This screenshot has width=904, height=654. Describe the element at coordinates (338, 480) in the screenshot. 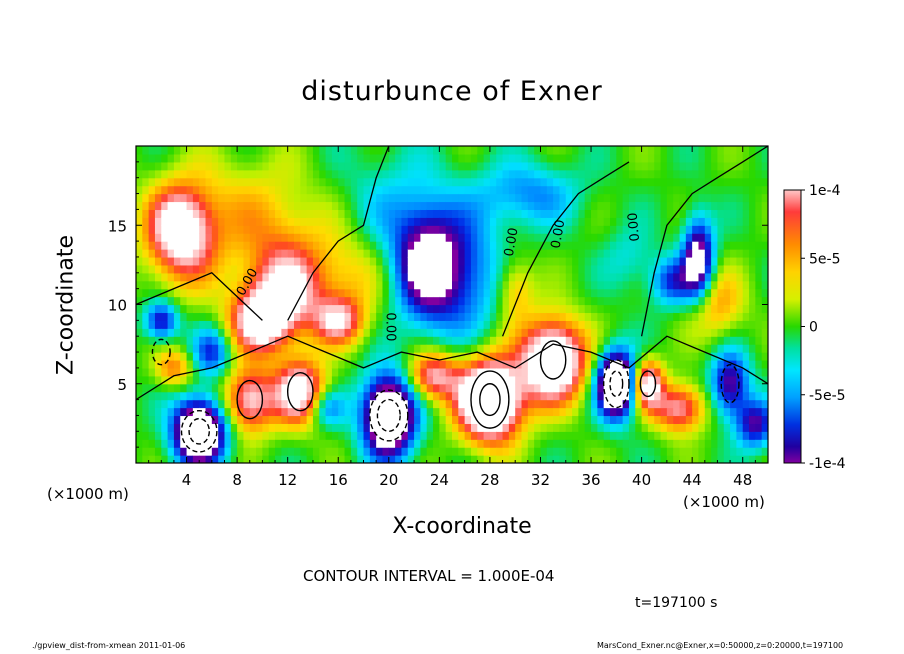

I see `x-tick-label: 16` at that location.